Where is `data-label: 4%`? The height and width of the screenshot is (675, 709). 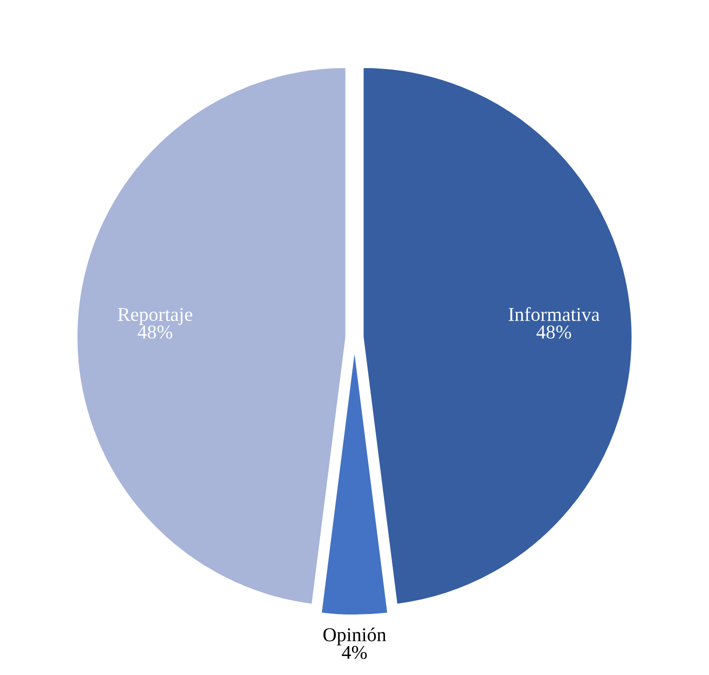 data-label: 4% is located at coordinates (354, 653).